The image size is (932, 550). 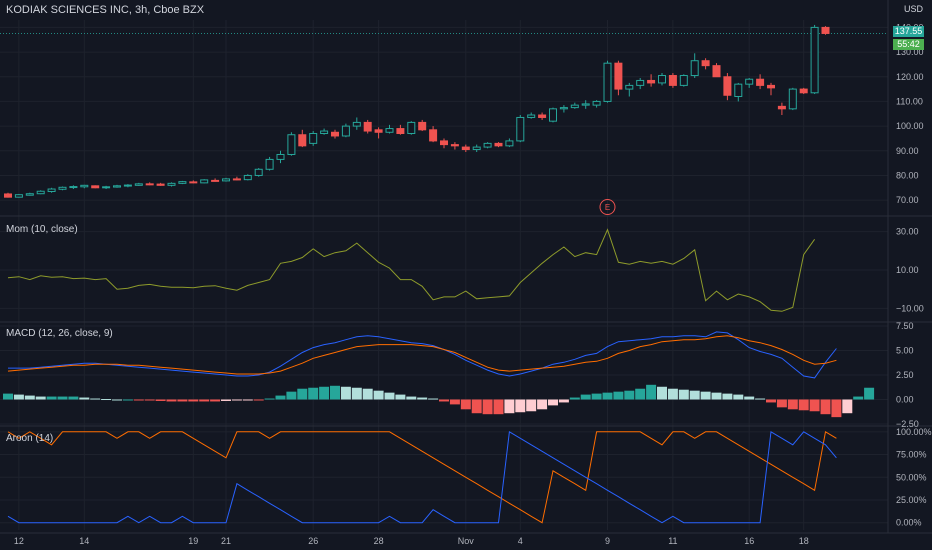 What do you see at coordinates (910, 52) in the screenshot?
I see `y-tick-label: 130.00` at bounding box center [910, 52].